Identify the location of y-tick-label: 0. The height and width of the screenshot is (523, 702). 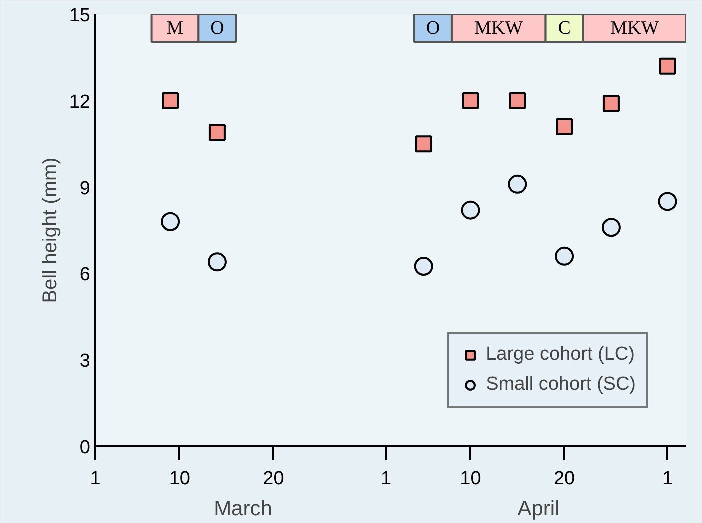
(85, 448).